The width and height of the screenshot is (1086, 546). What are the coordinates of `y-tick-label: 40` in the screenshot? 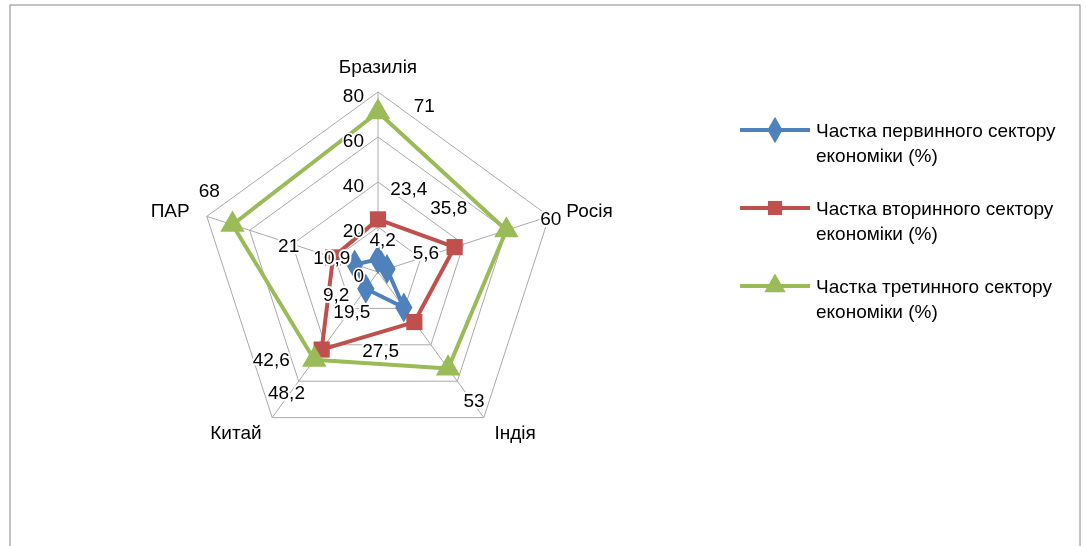 It's located at (353, 185).